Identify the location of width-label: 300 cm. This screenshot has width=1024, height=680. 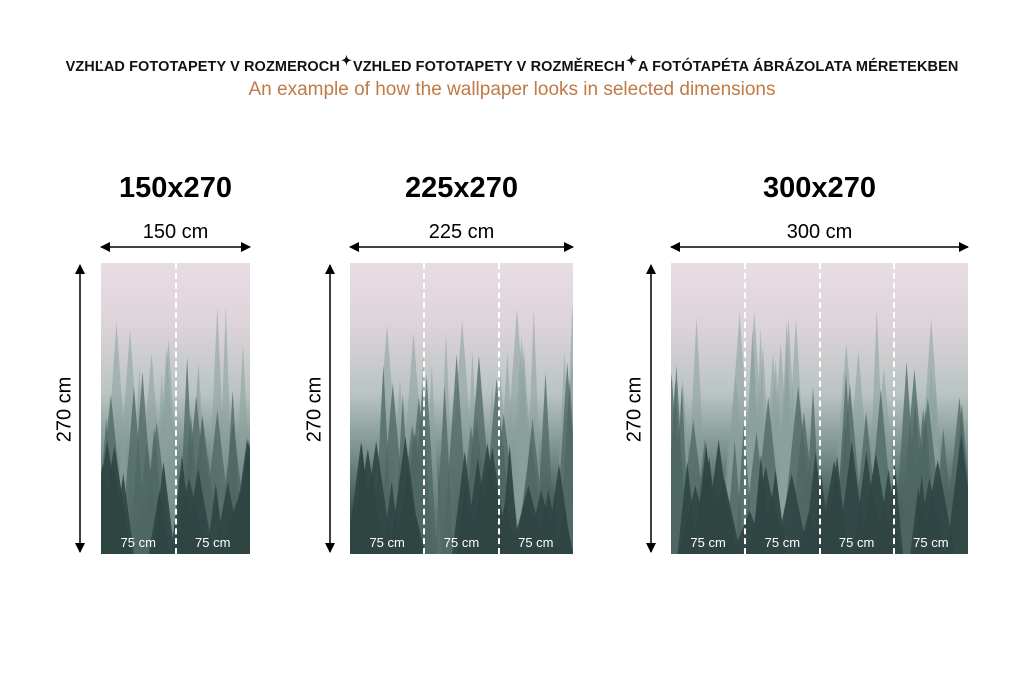
(819, 232).